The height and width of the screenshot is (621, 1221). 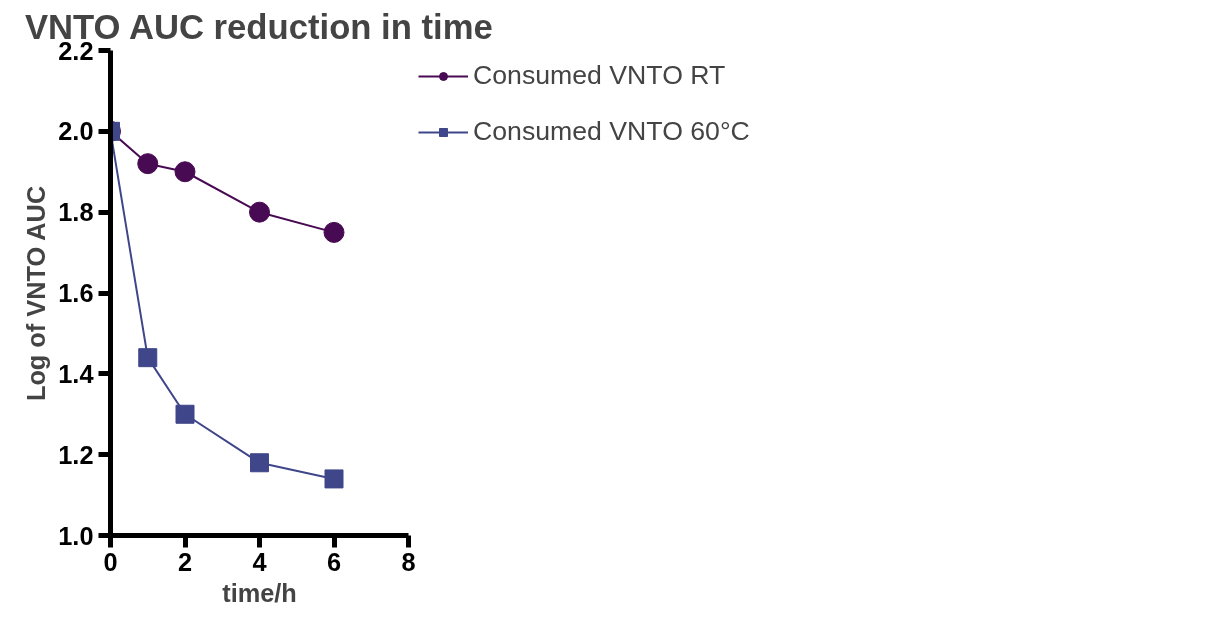 What do you see at coordinates (110, 561) in the screenshot?
I see `x-tick-label: 0` at bounding box center [110, 561].